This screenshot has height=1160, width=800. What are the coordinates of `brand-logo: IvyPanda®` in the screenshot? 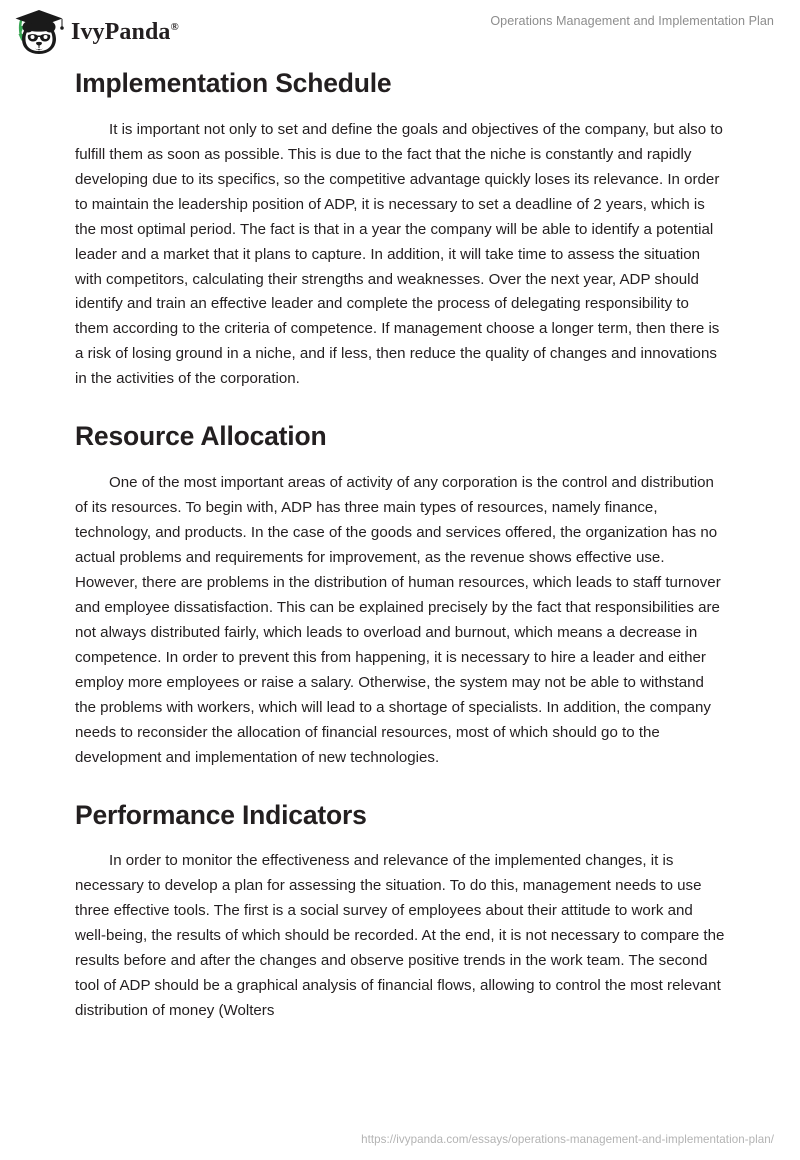 It's located at (96, 32).